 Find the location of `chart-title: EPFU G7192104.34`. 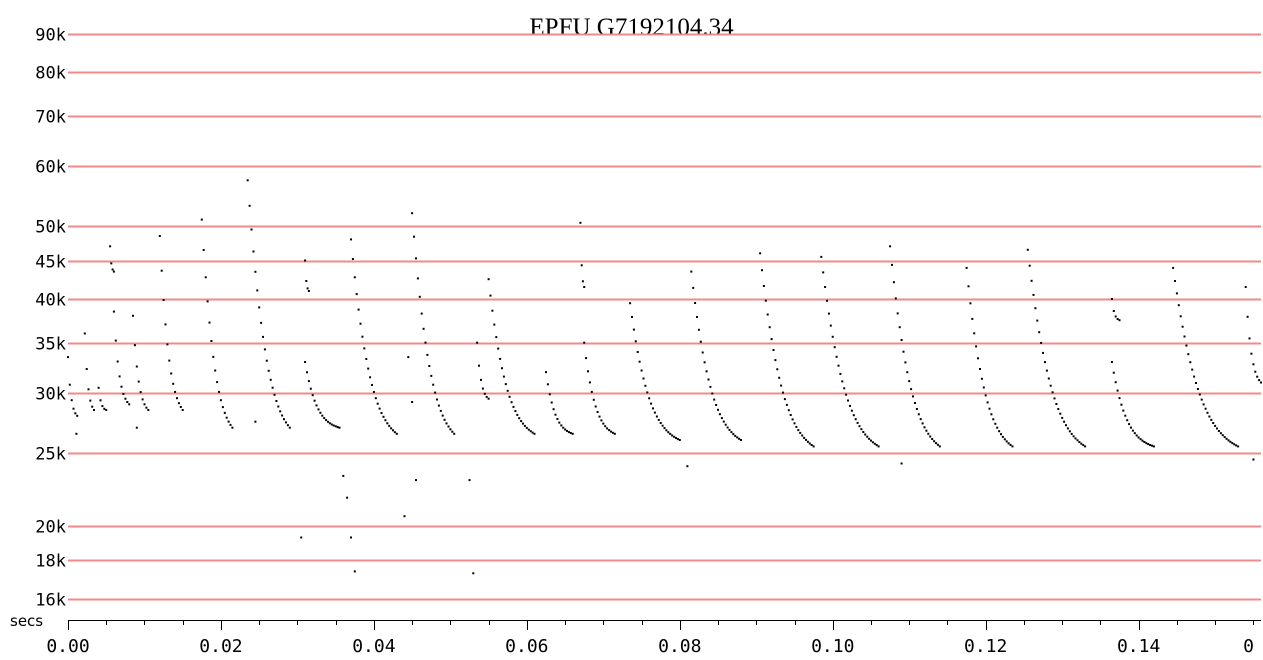

chart-title: EPFU G7192104.34 is located at coordinates (631, 27).